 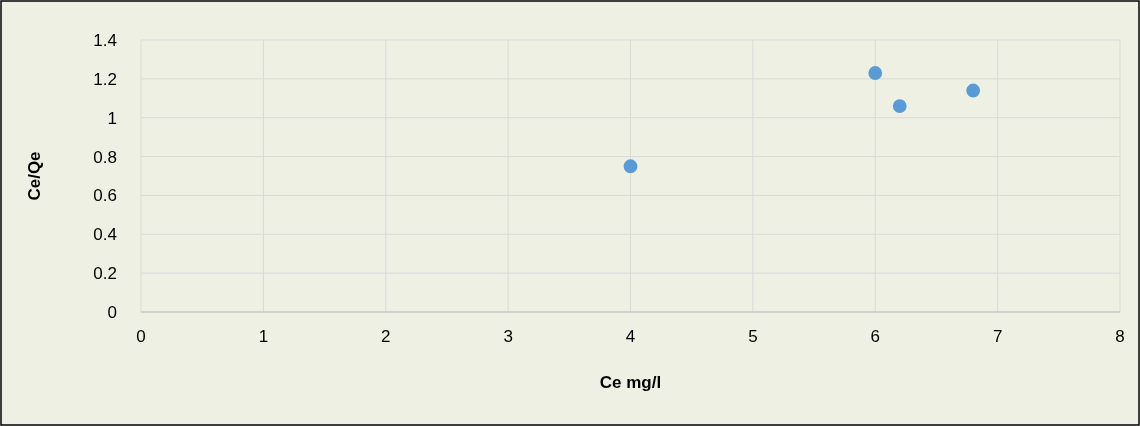 I want to click on y-tick-label: 0.2, so click(x=105, y=274).